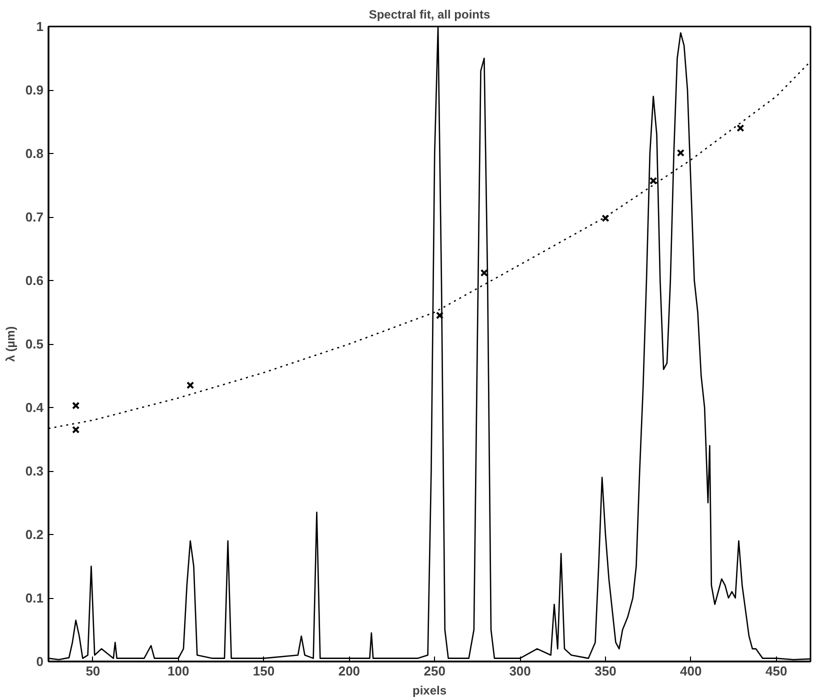  I want to click on x-tick-label: 450, so click(776, 671).